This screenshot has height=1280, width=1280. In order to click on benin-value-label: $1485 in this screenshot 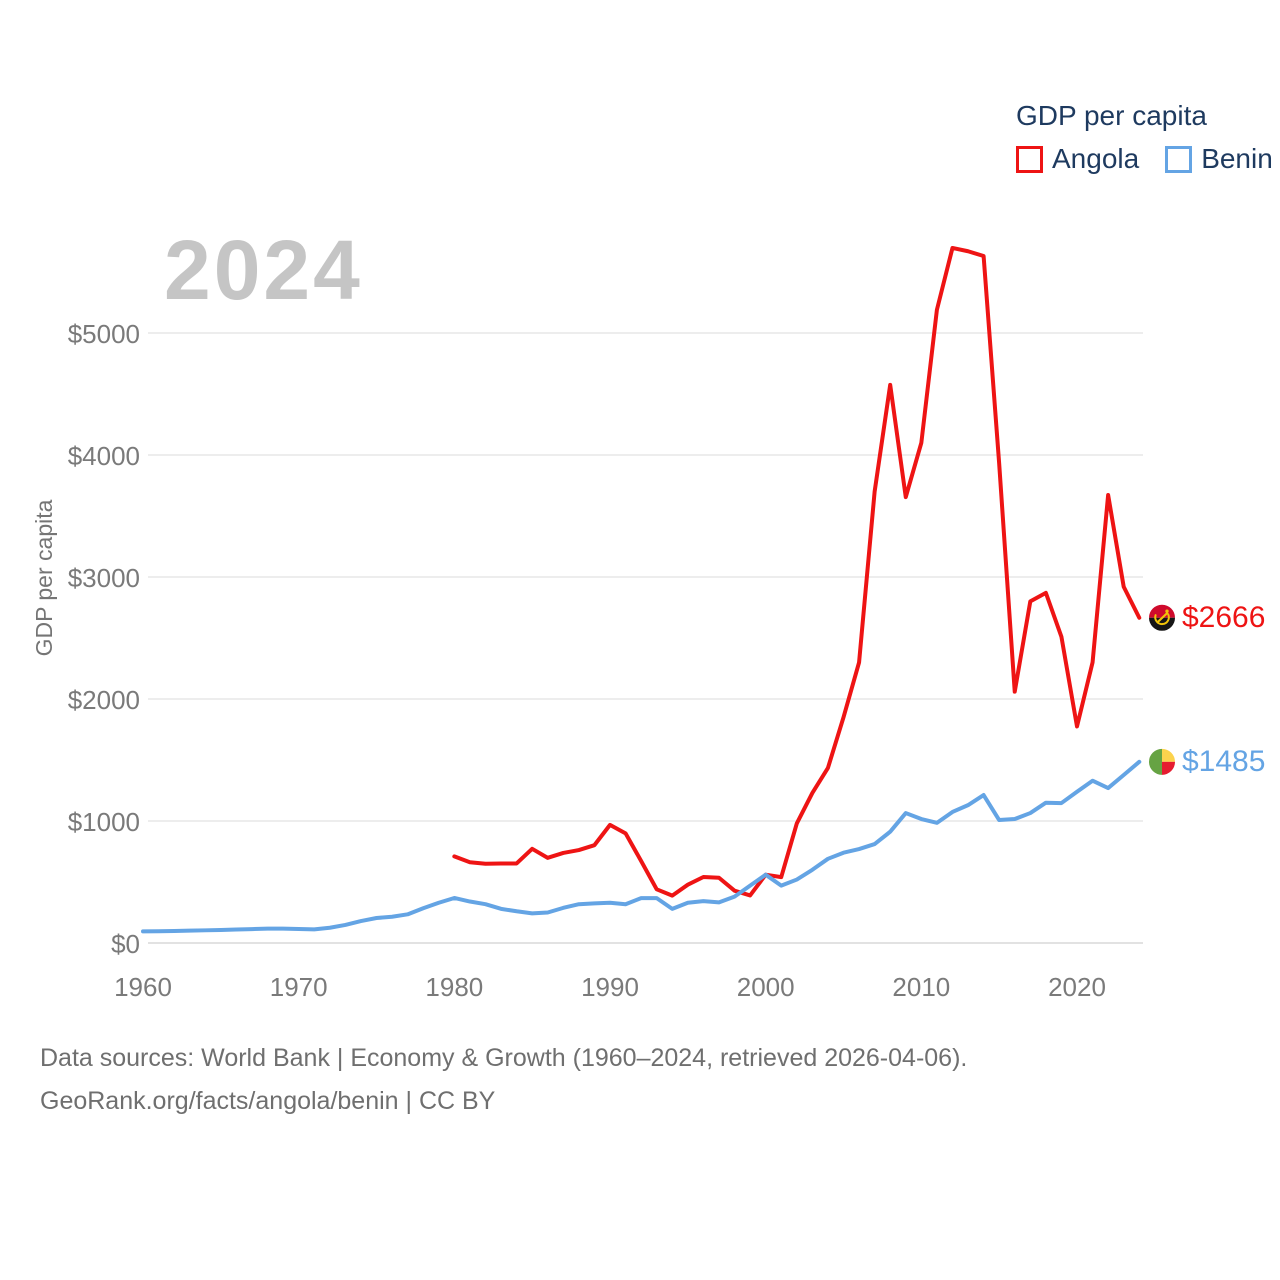, I will do `click(1224, 761)`.